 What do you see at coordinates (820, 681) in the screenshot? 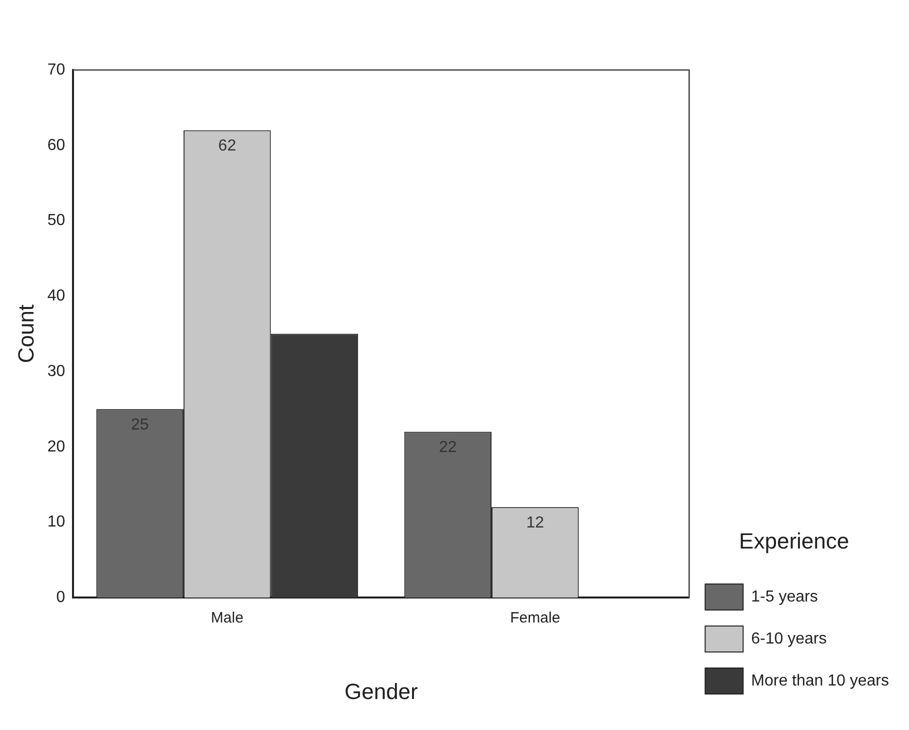
I see `legend-label: More than 10 years` at bounding box center [820, 681].